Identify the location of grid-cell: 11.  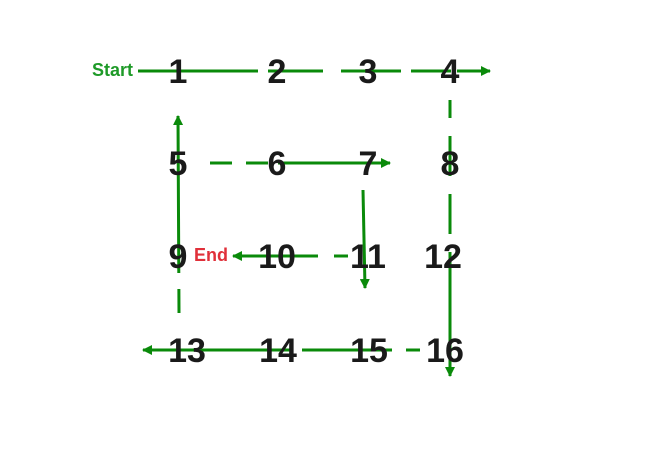
(368, 257).